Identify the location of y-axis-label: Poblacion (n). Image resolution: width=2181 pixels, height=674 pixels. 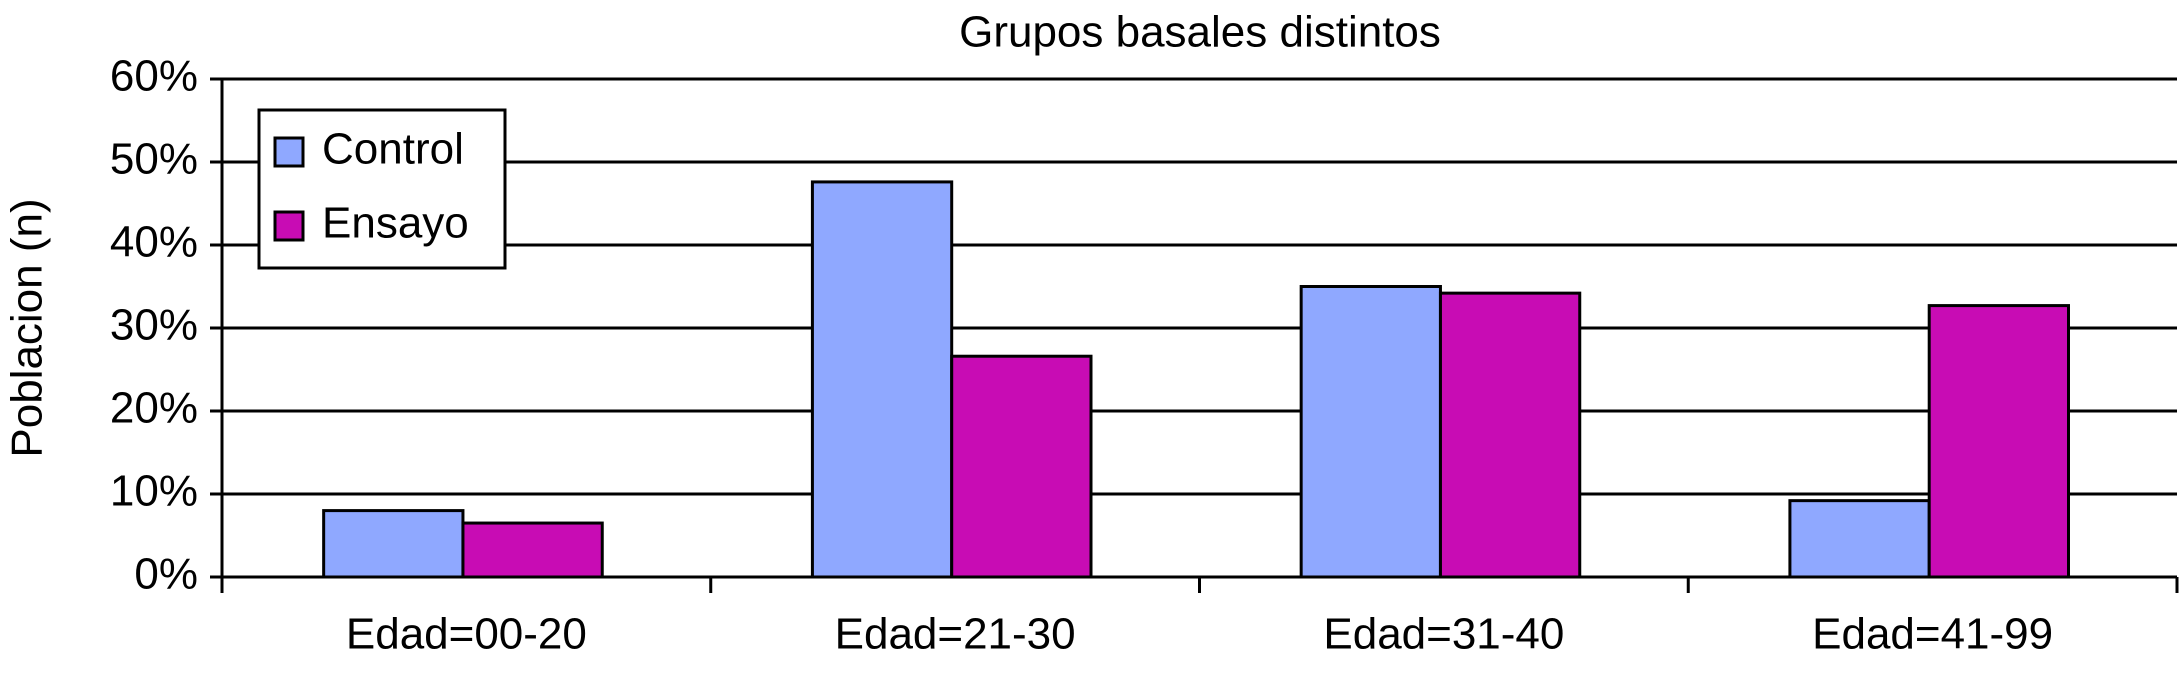
(27, 327).